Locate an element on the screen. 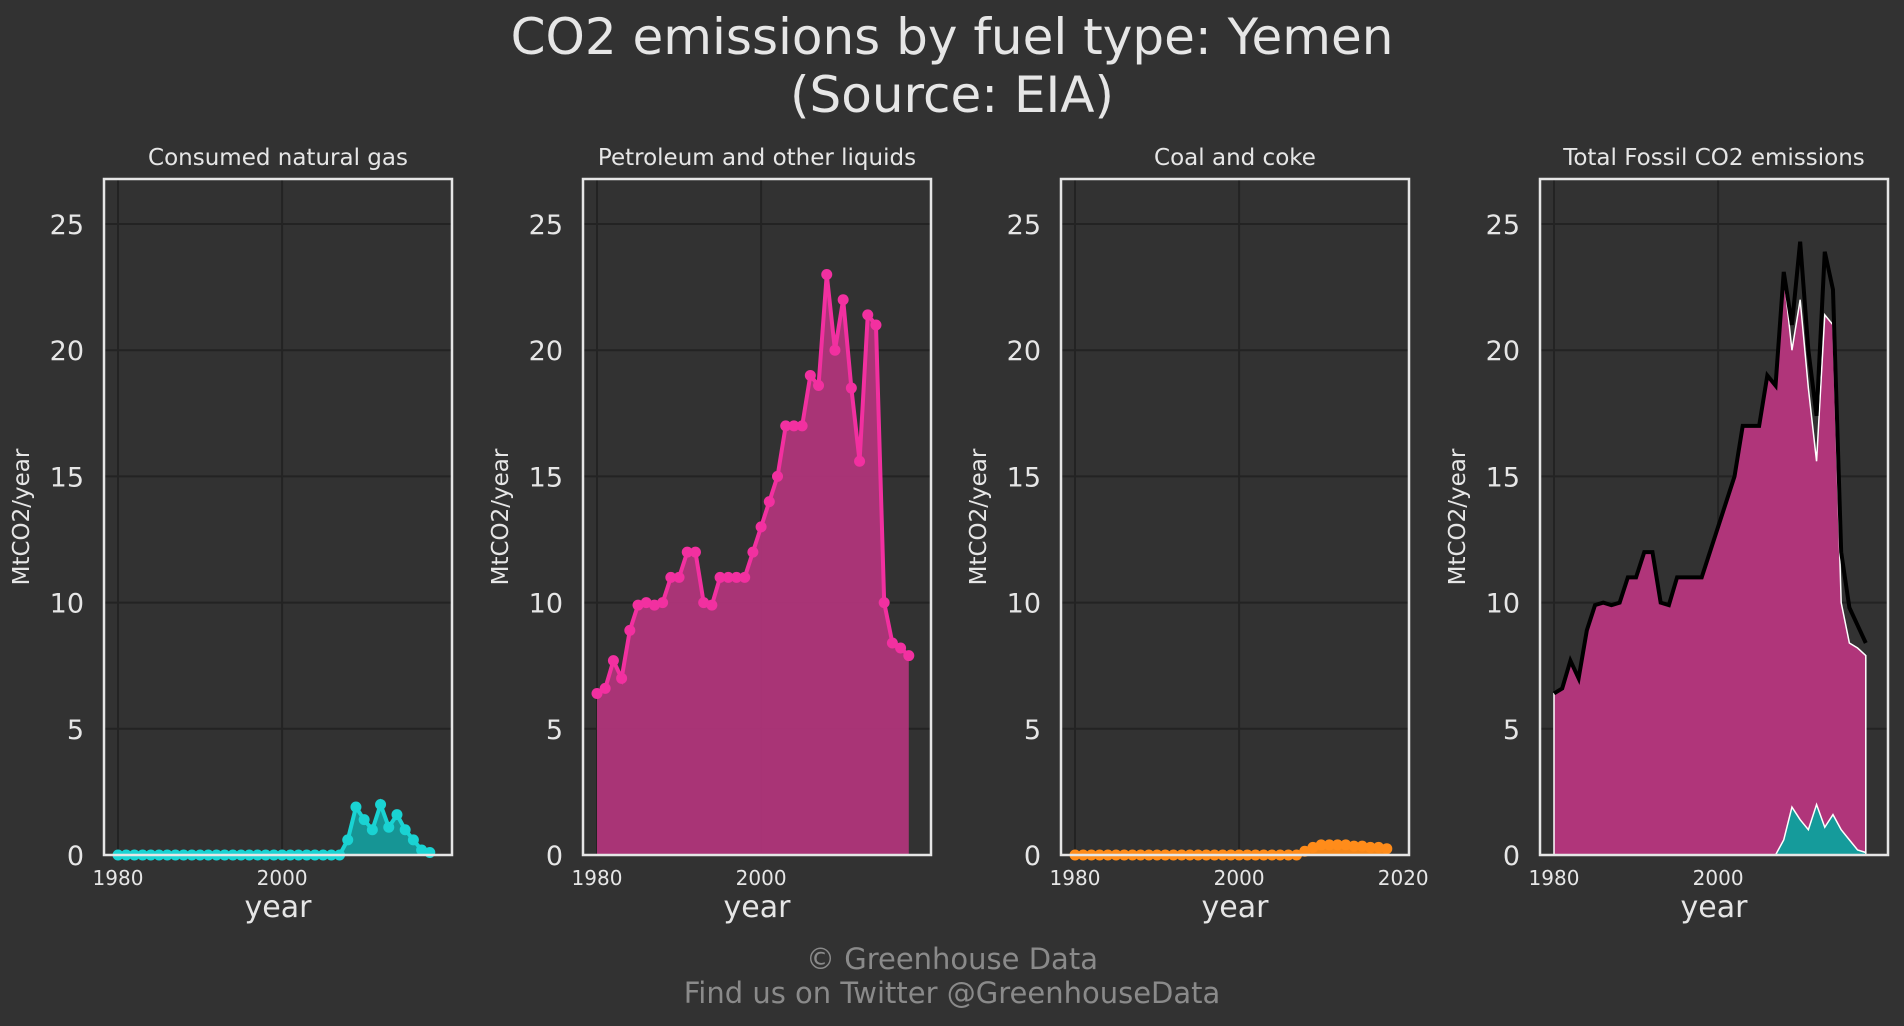 The image size is (1904, 1026). footer-twitter: Find us on Twitter @GreenhouseData is located at coordinates (952, 993).